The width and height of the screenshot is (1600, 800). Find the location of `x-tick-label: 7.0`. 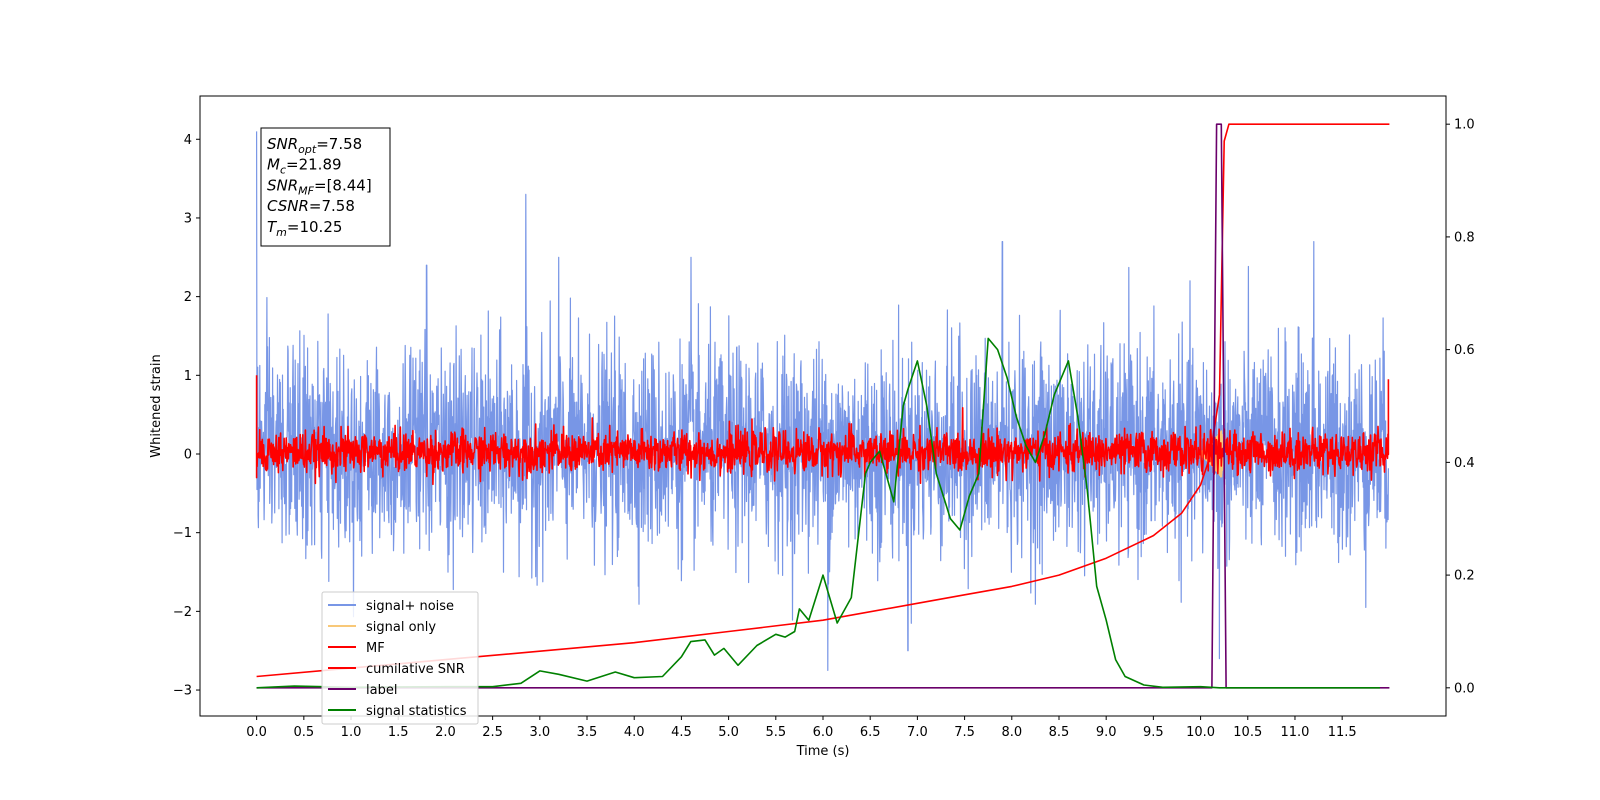

x-tick-label: 7.0 is located at coordinates (917, 732).